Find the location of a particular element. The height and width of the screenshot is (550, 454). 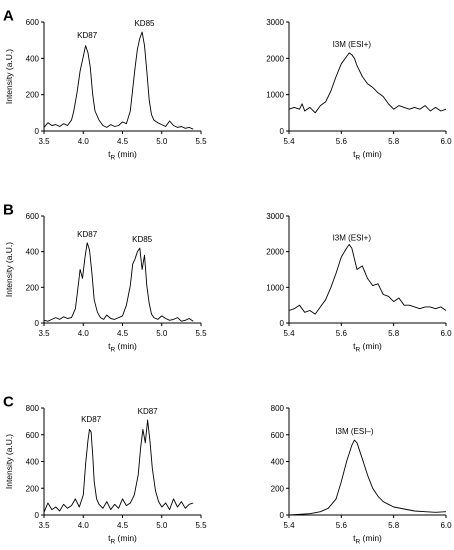

y-tick-label: 2000 is located at coordinates (275, 252).